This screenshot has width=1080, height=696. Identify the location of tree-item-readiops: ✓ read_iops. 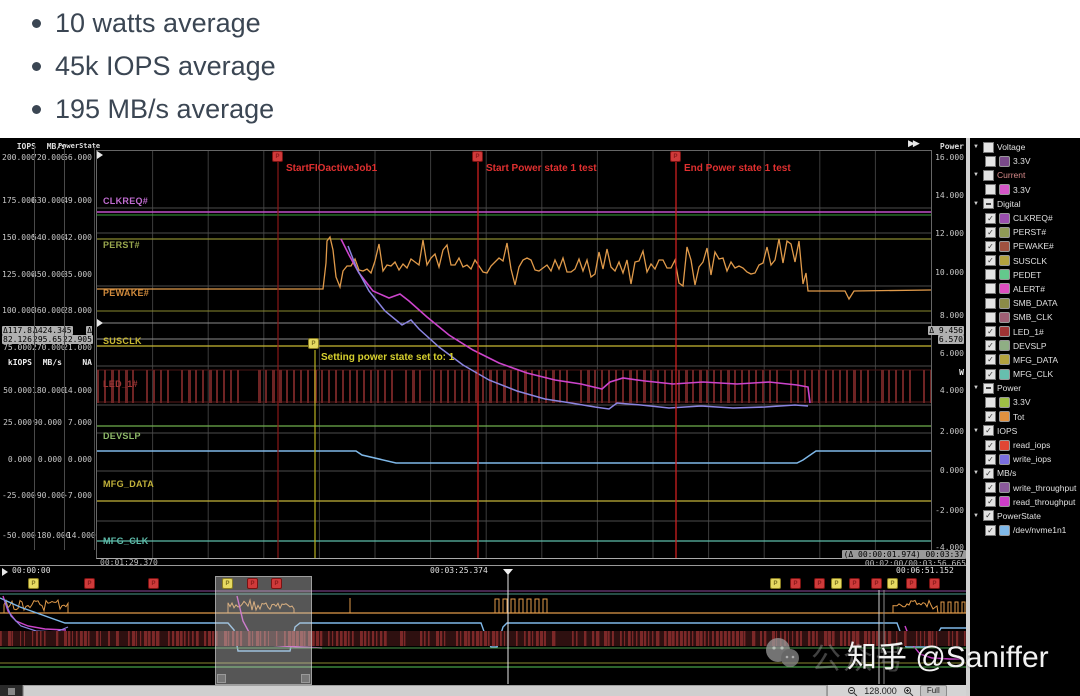
(1026, 445).